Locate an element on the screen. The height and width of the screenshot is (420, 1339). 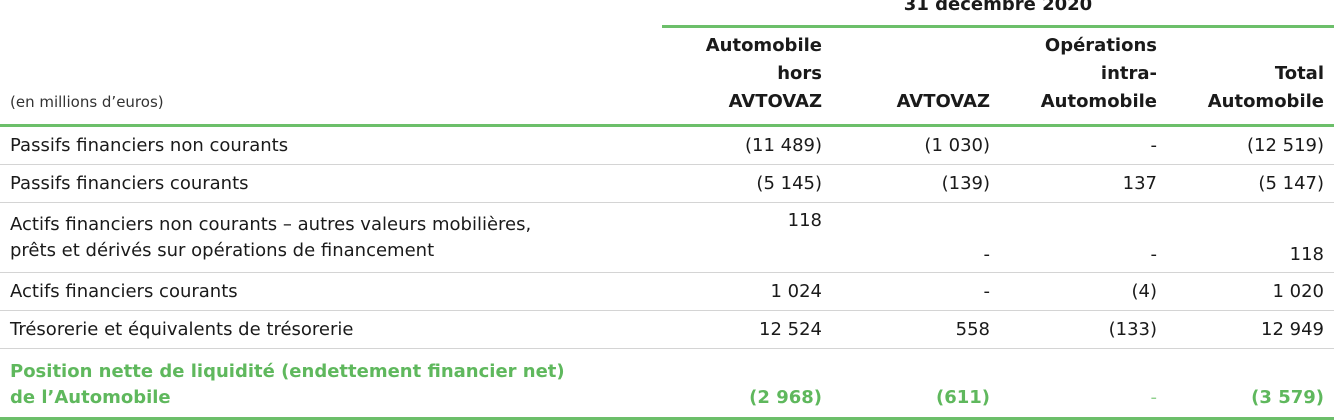
total-value: (2 968) is located at coordinates (747, 384).